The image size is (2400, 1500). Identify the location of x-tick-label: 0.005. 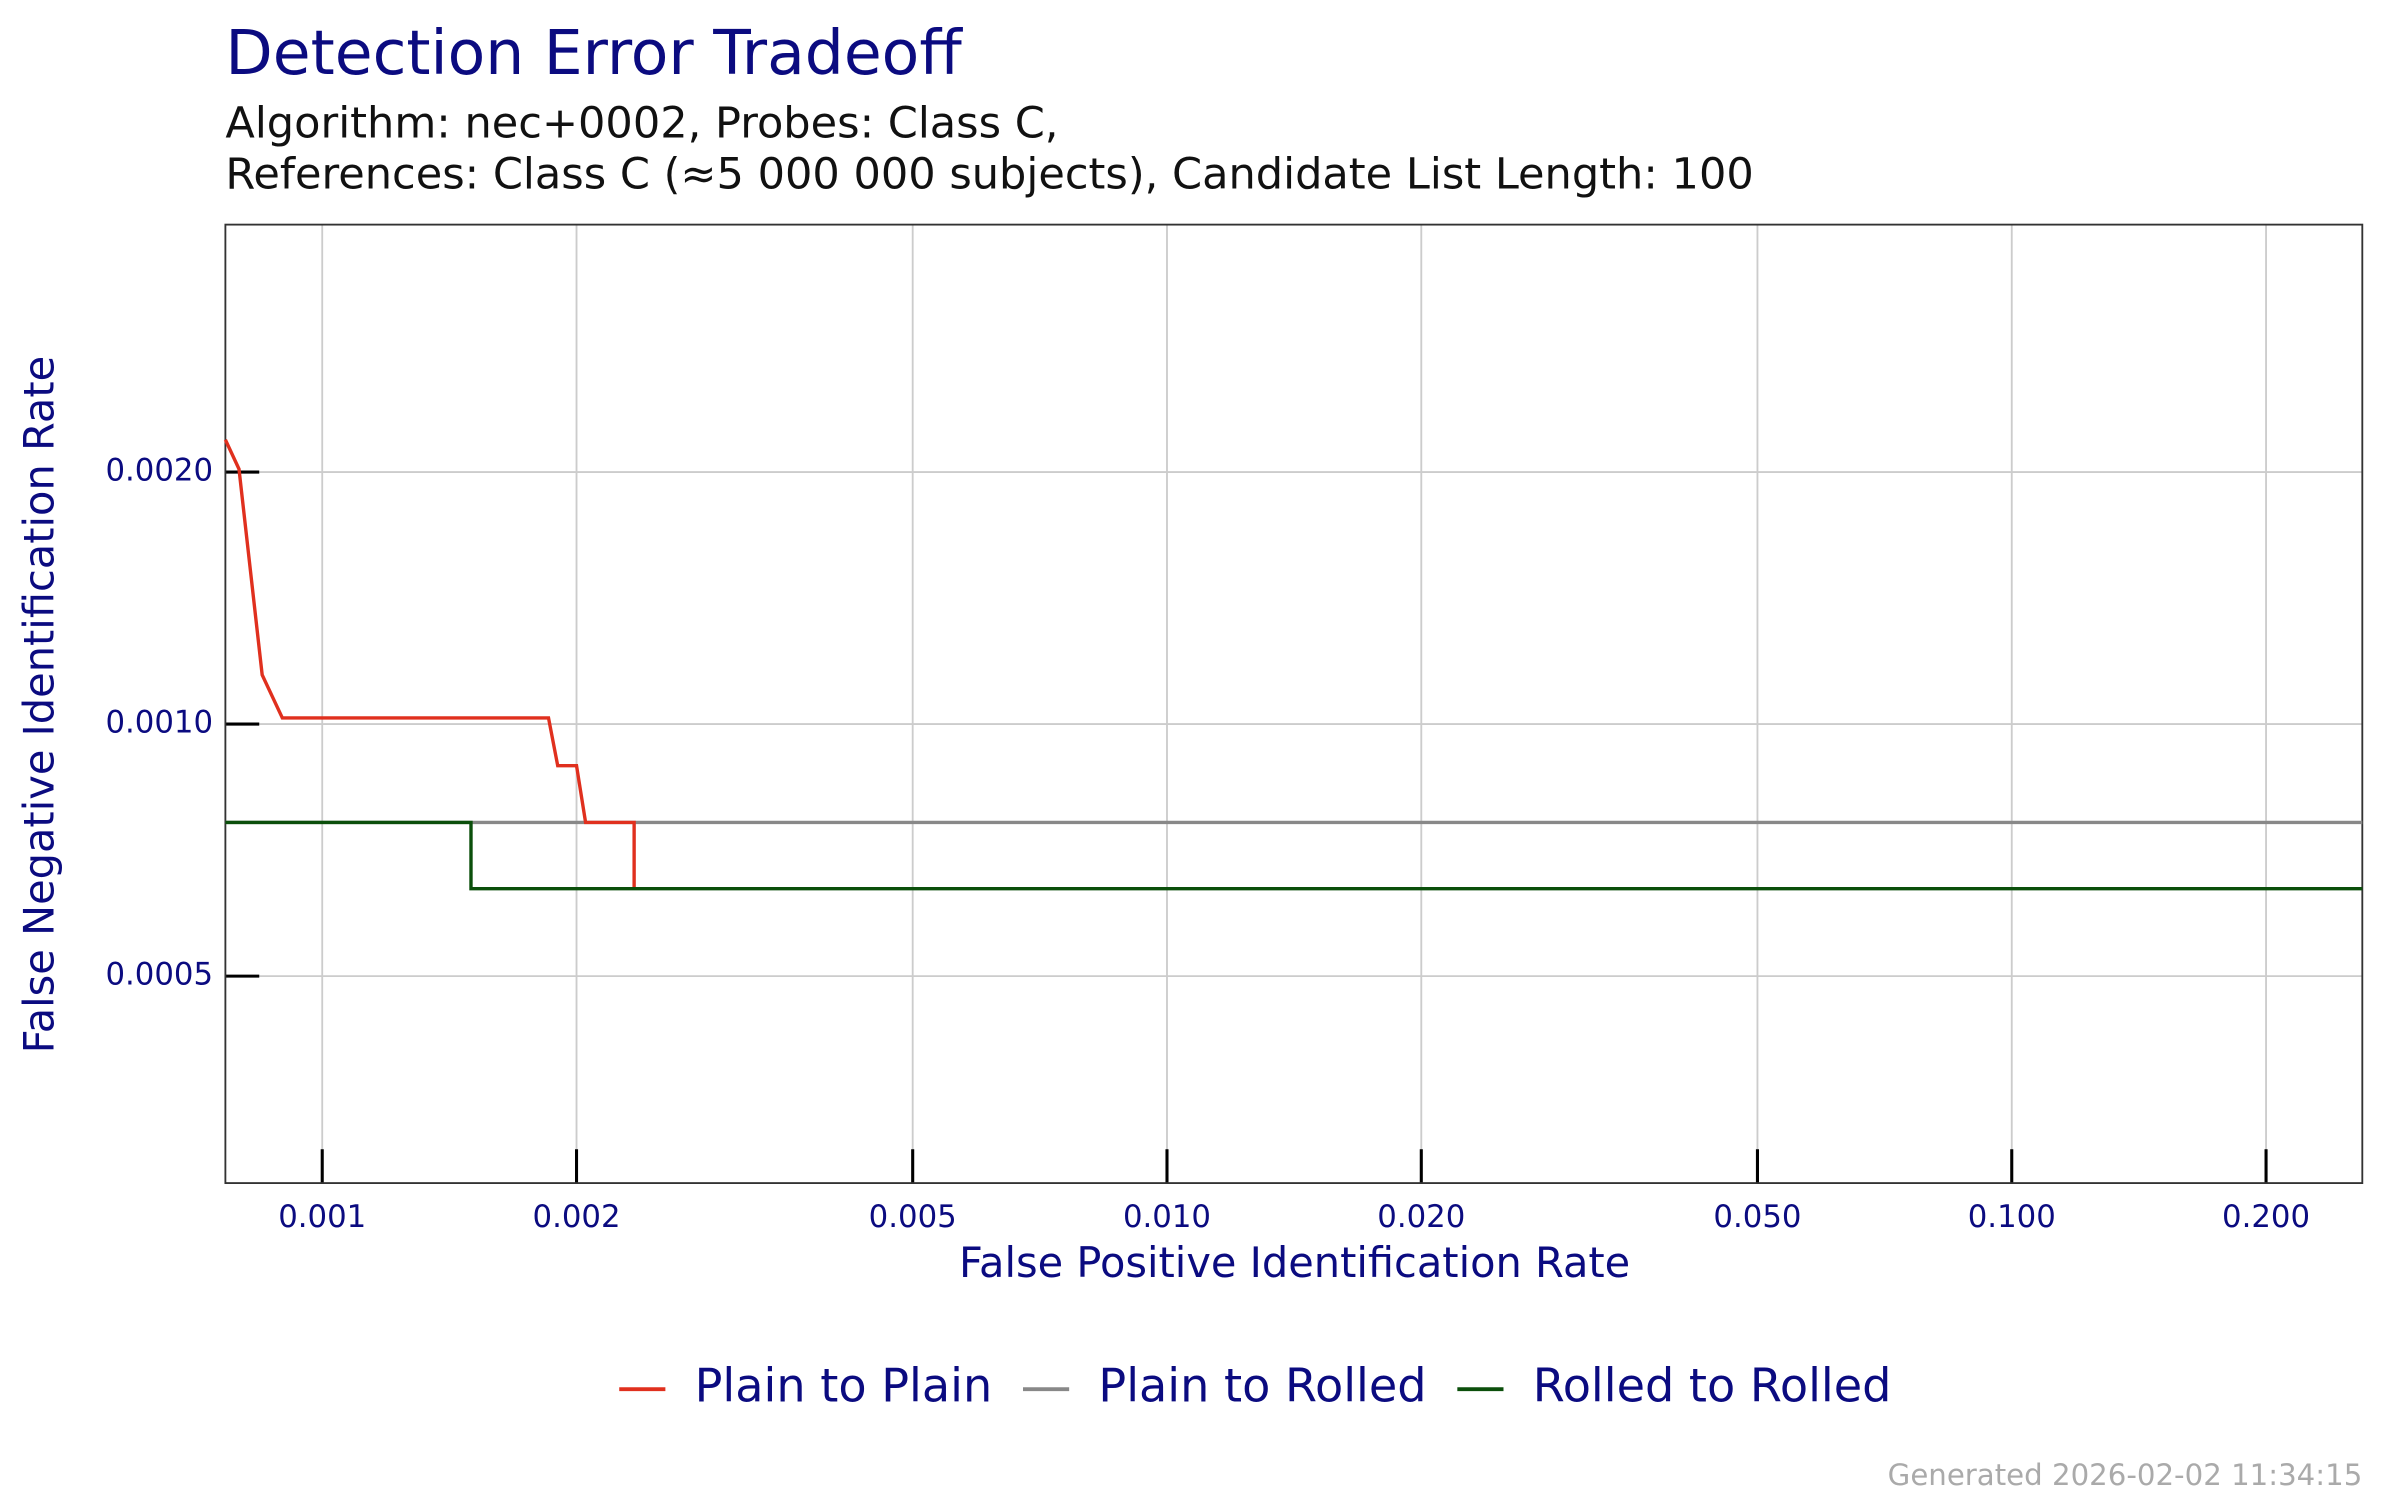
(913, 1217).